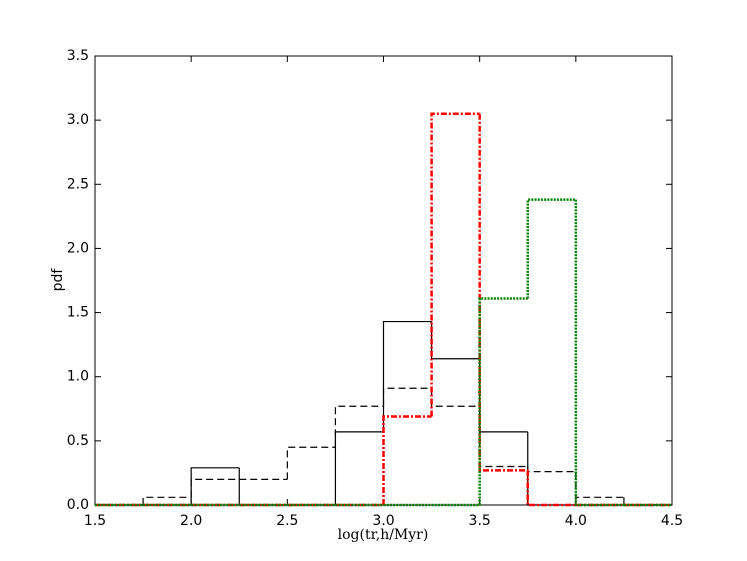 This screenshot has height=561, width=747. What do you see at coordinates (191, 521) in the screenshot?
I see `x-tick-label: 2.0` at bounding box center [191, 521].